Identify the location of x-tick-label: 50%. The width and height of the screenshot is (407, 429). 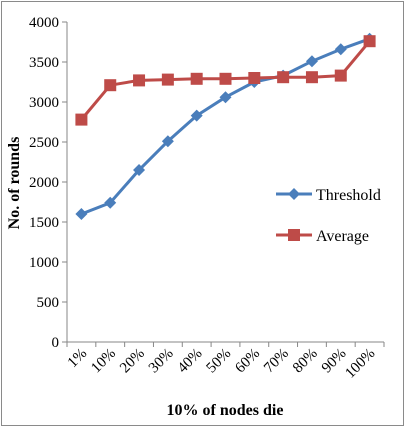
(219, 361).